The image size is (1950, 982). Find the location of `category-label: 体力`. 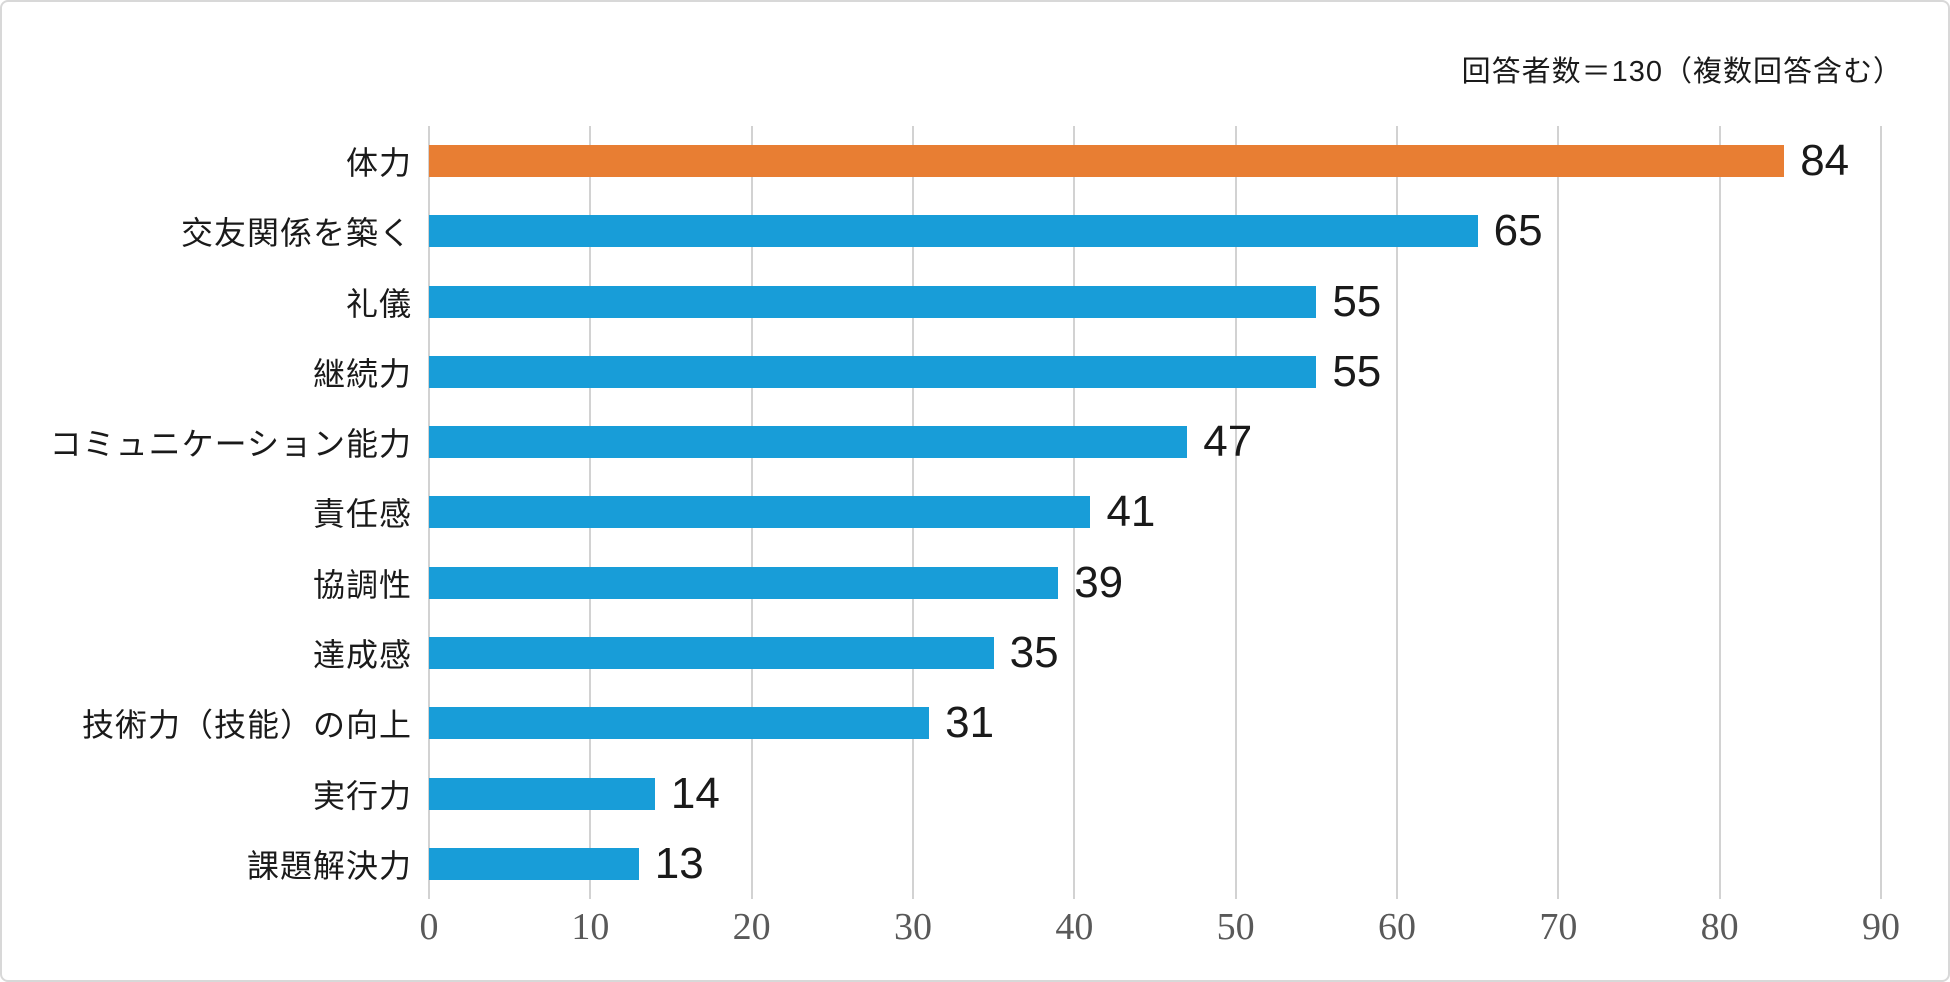

category-label: 体力 is located at coordinates (378, 163).